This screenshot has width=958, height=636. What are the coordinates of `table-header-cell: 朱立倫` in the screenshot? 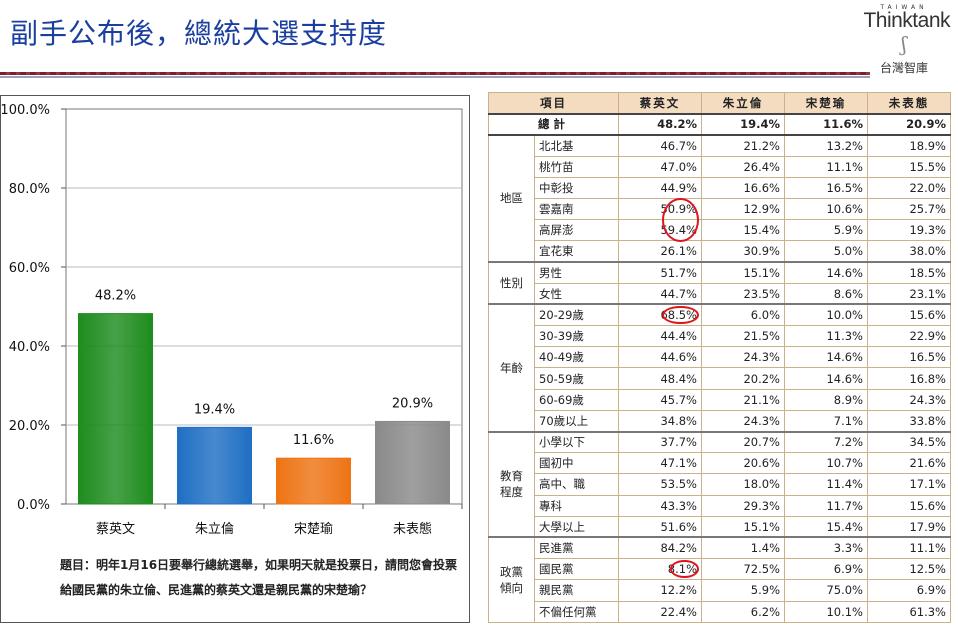 It's located at (743, 103).